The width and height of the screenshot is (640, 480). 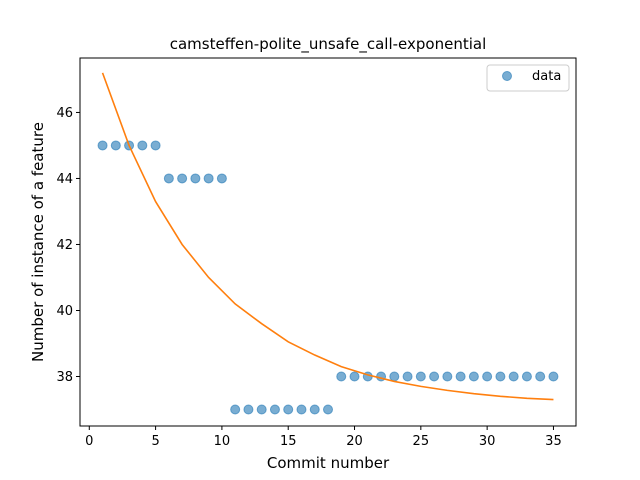 What do you see at coordinates (89, 441) in the screenshot?
I see `x-tick-label: 0` at bounding box center [89, 441].